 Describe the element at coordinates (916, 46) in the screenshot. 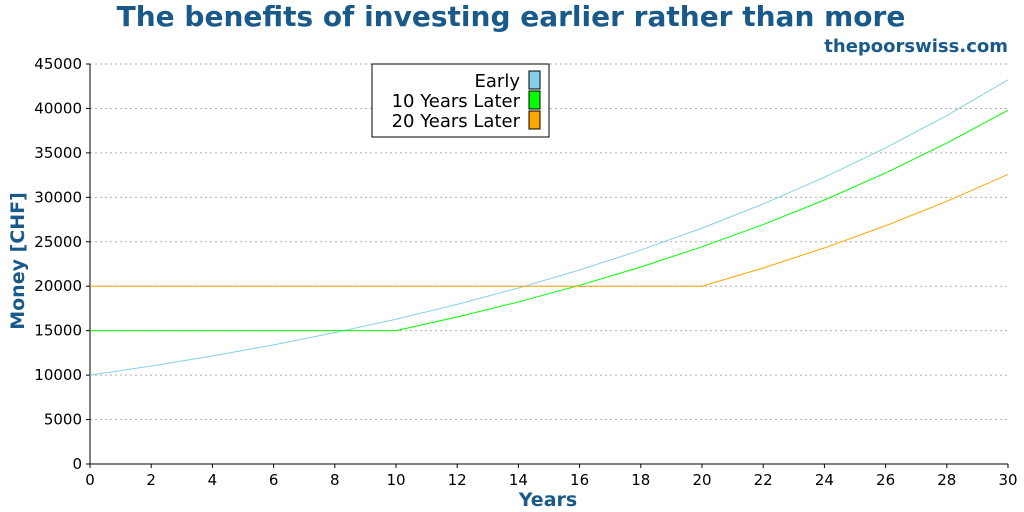

I see `source-label: thepoorswiss.com` at that location.